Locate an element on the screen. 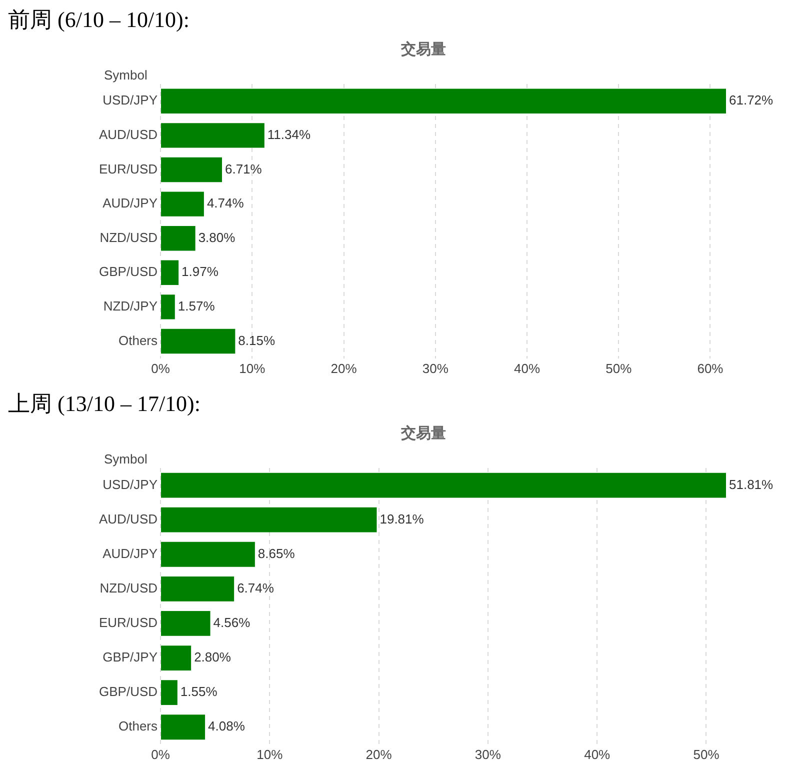 The width and height of the screenshot is (789, 771). data-label: 8.65% is located at coordinates (277, 553).